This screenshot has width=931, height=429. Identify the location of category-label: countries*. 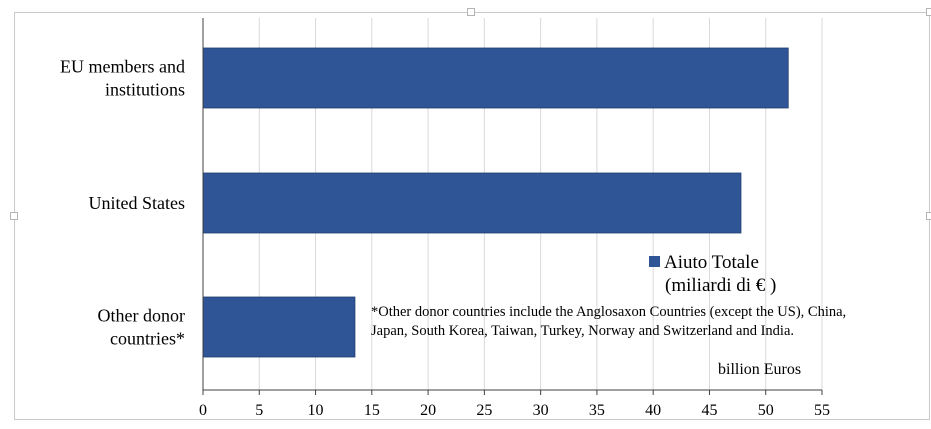
(147, 339).